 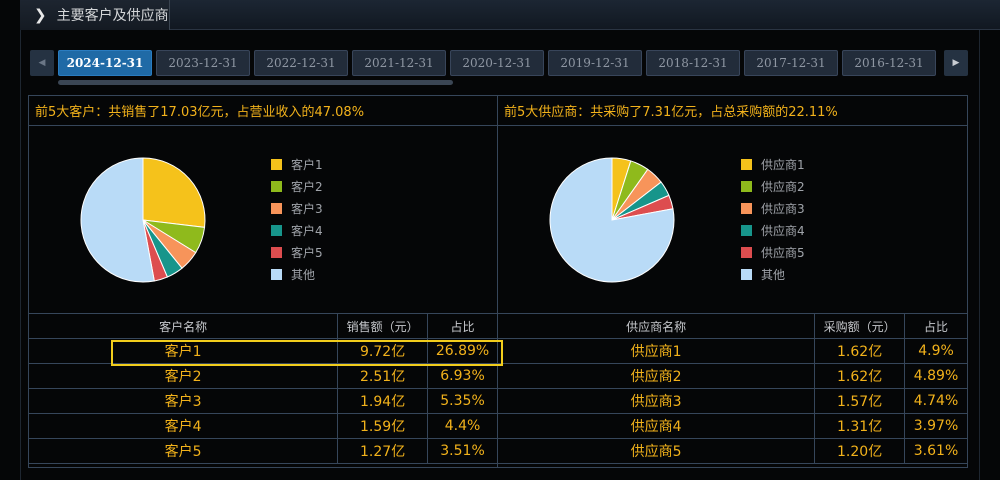 I want to click on table-row: 客户2 2.51亿 6.93%, so click(x=262, y=376).